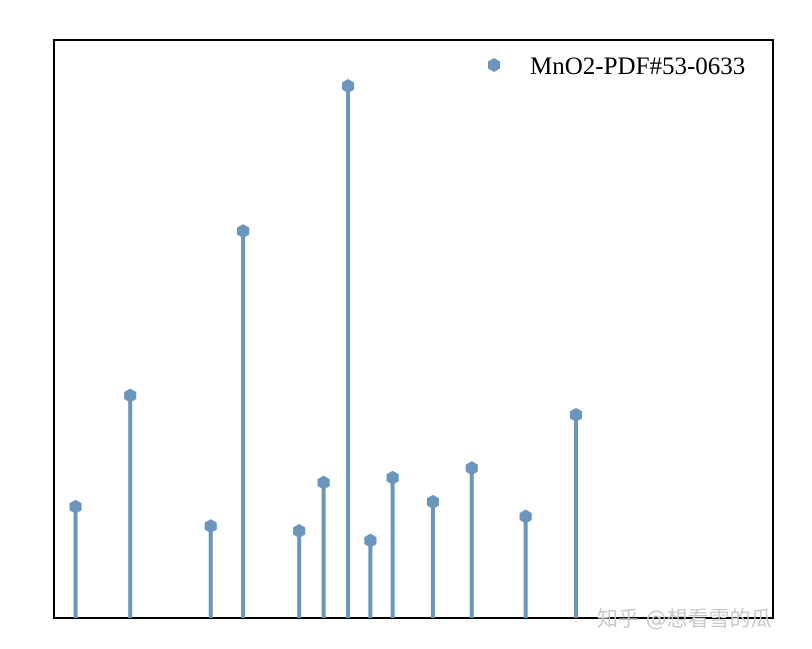 Image resolution: width=812 pixels, height=649 pixels. I want to click on legend-label: MnO2-PDF#53-0633, so click(637, 66).